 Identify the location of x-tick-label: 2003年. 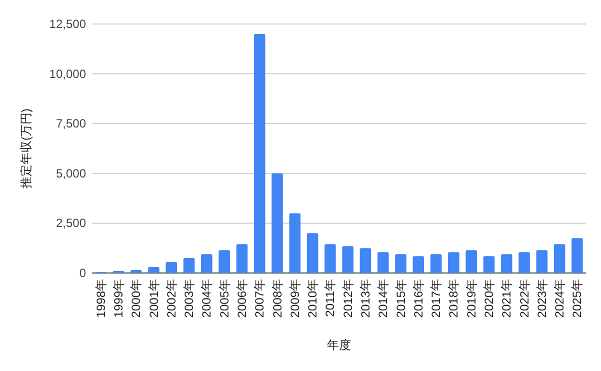
(189, 298).